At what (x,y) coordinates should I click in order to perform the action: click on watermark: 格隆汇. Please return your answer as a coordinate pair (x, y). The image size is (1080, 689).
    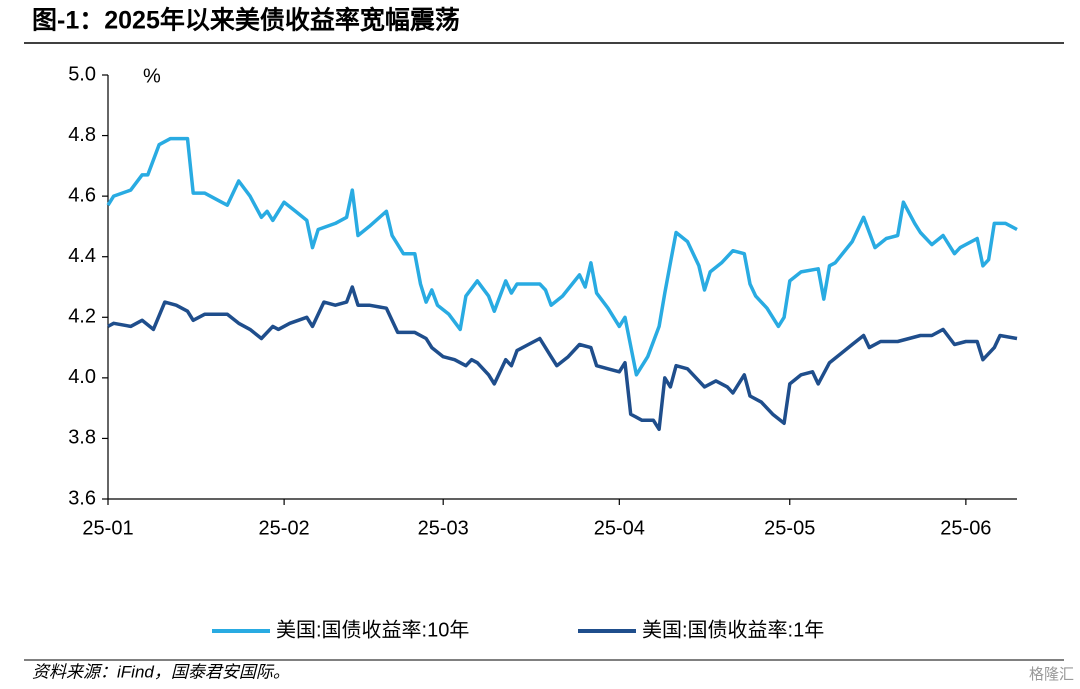
    Looking at the image, I should click on (1051, 674).